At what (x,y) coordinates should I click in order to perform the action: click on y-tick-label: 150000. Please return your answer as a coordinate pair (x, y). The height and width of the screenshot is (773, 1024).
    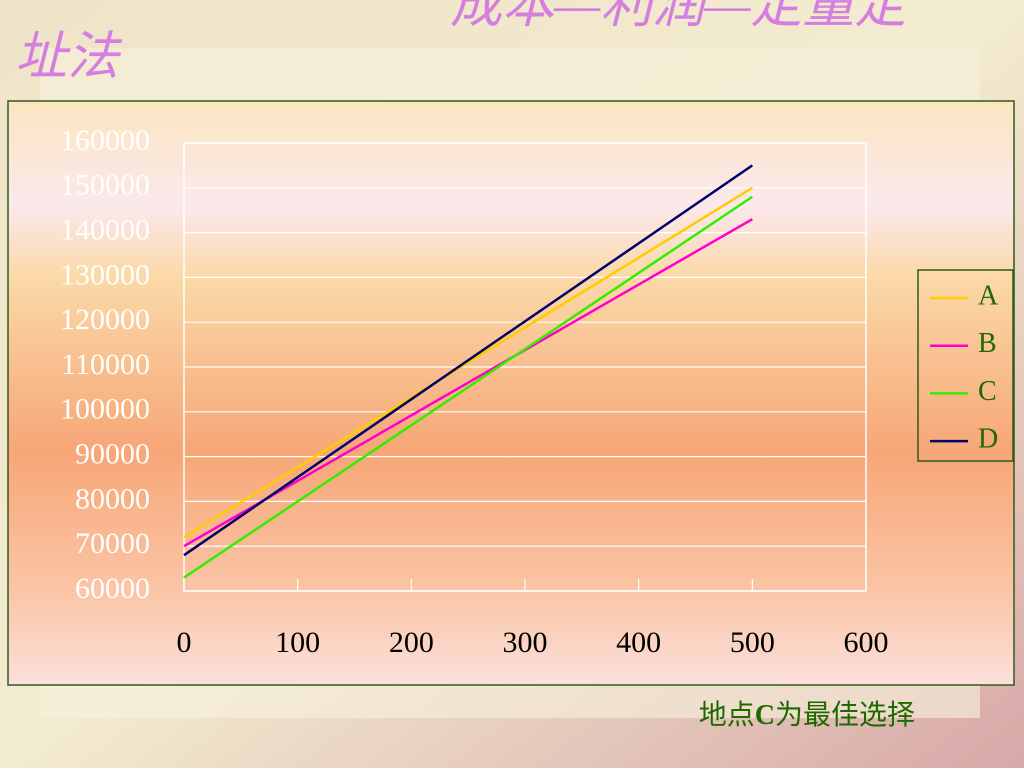
    Looking at the image, I should click on (105, 185).